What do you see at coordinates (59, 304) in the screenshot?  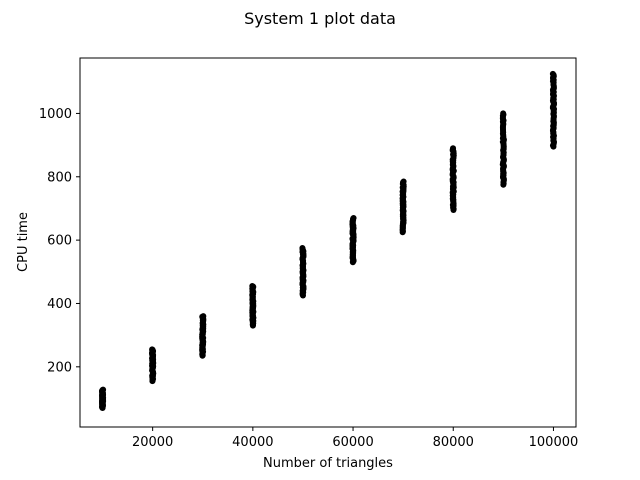 I see `y-tick-label: 400` at bounding box center [59, 304].